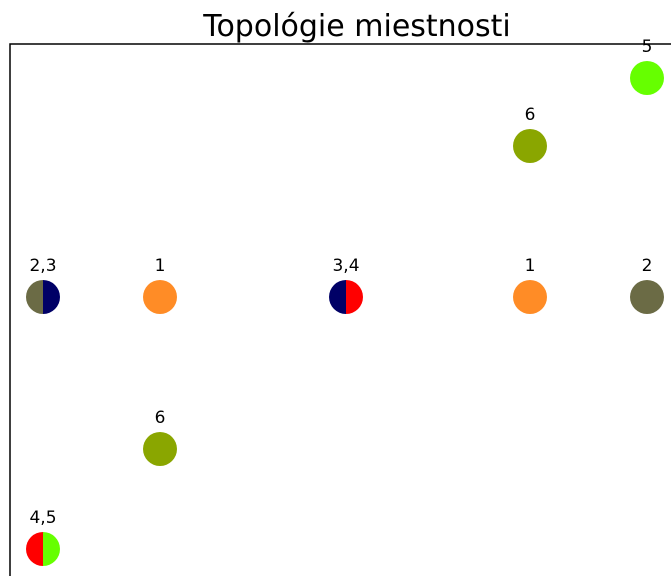 This screenshot has height=576, width=671. What do you see at coordinates (42, 266) in the screenshot?
I see `node-label: 2,3` at bounding box center [42, 266].